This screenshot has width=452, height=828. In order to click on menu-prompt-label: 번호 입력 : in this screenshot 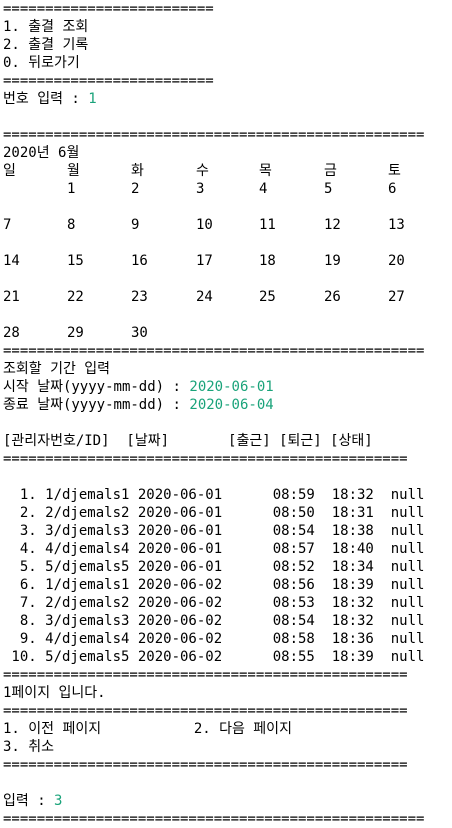, I will do `click(46, 99)`.